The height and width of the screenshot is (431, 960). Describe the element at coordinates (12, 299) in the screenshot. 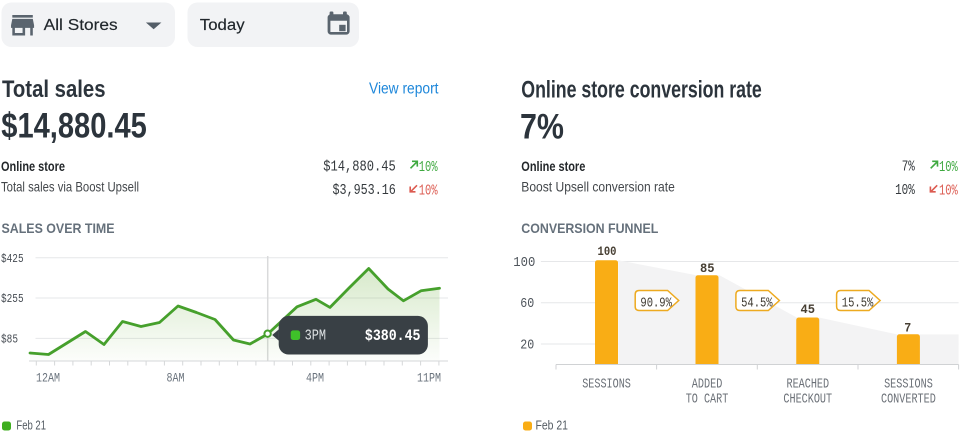

I see `svg-text: $255` at that location.